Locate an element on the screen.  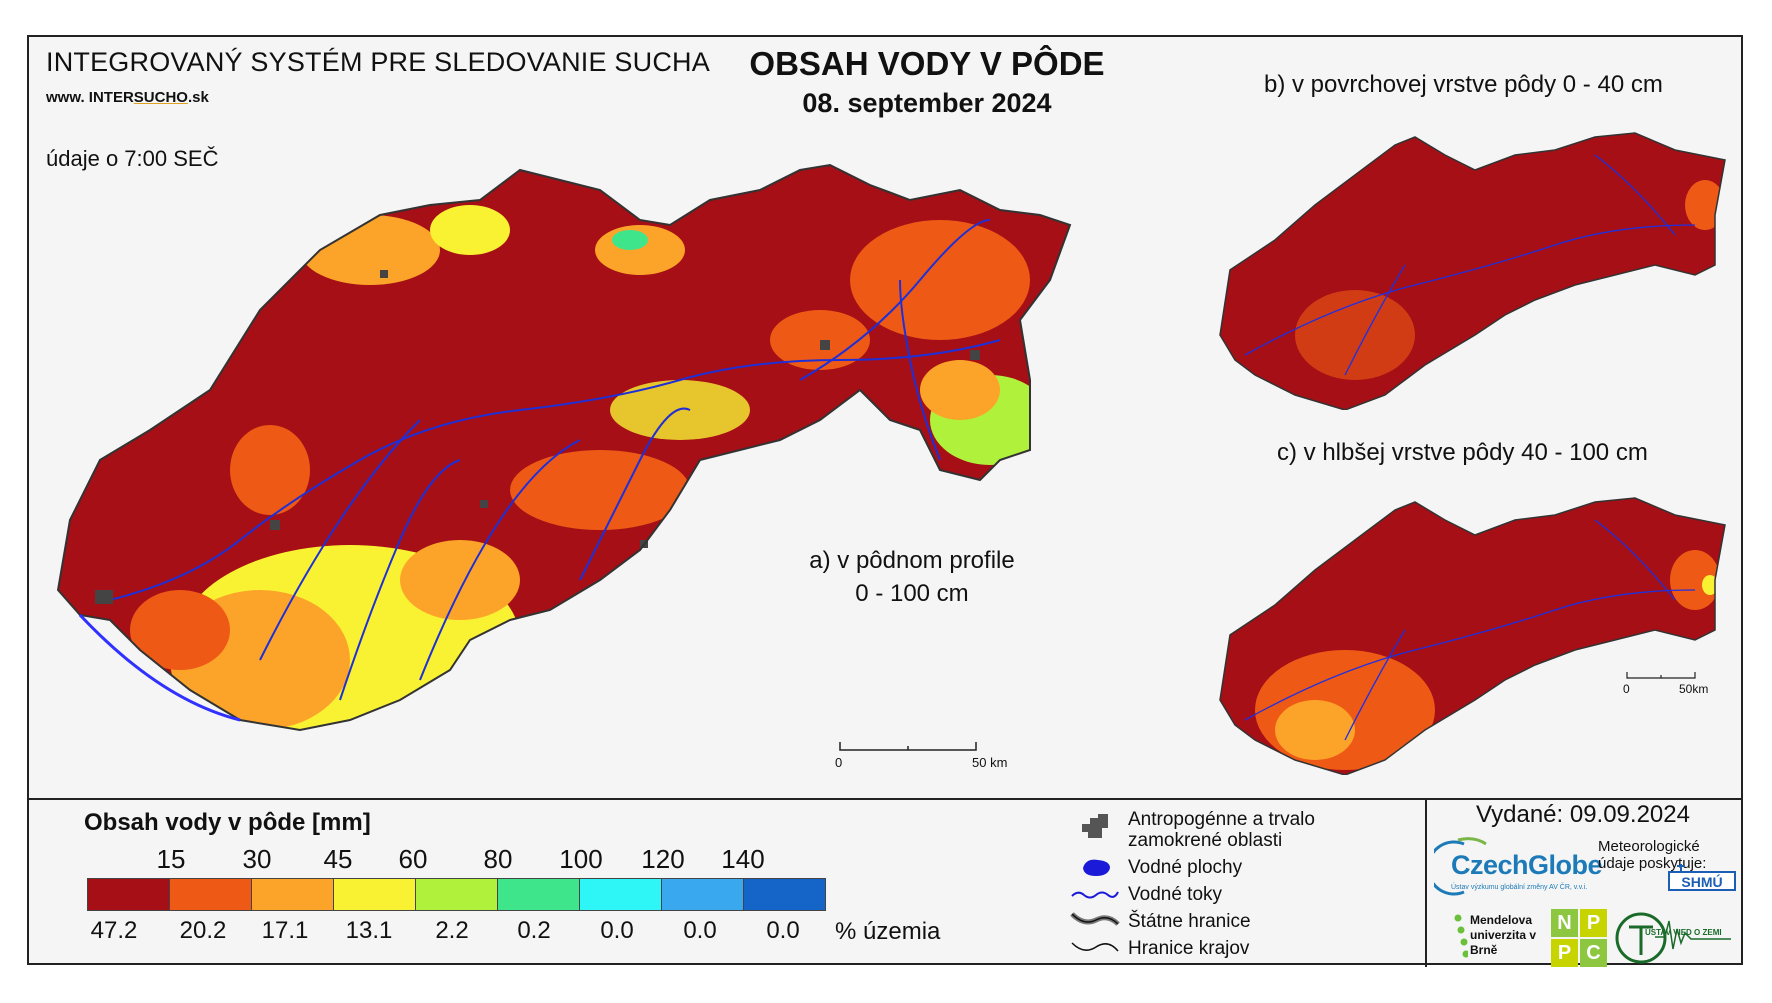
data-time: údaje o 7:00 SEČ is located at coordinates (132, 158).